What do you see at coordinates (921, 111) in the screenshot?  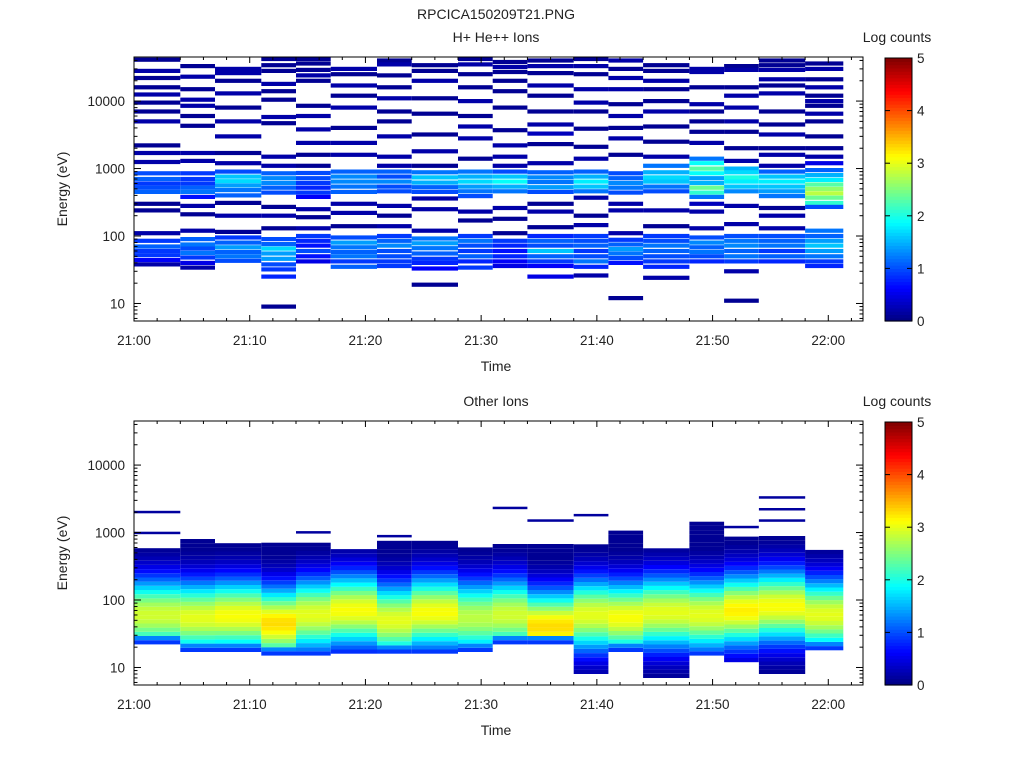 I see `colorbar-tick-label: 4` at bounding box center [921, 111].